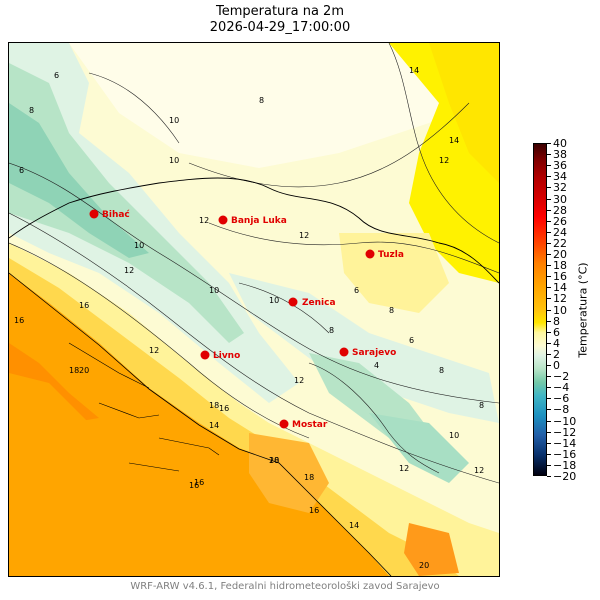  Describe the element at coordinates (560, 210) in the screenshot. I see `colorbar-tick-label: 28` at that location.